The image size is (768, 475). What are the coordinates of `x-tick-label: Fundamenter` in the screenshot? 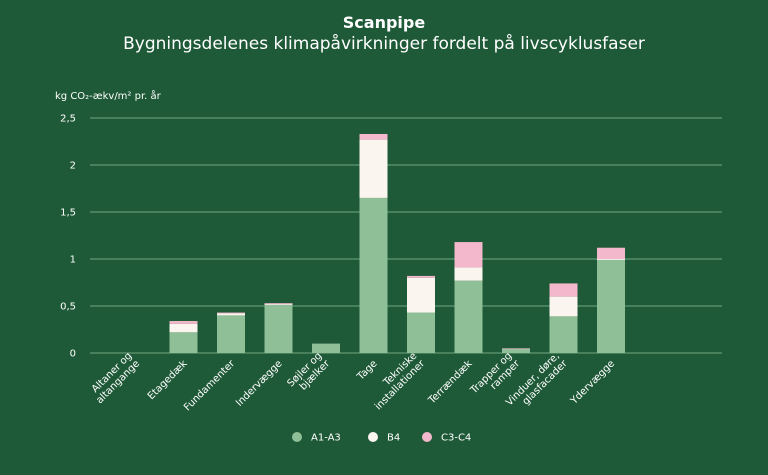 It's located at (210, 386).